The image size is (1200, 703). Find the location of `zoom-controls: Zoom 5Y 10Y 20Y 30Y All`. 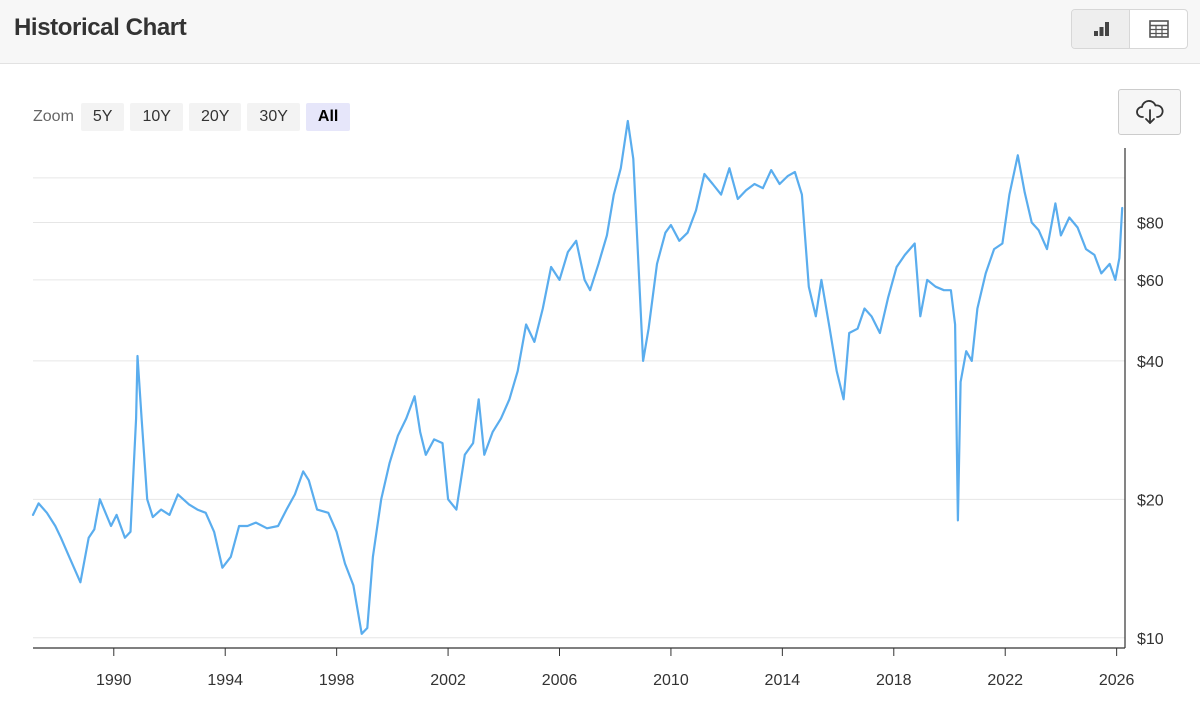

zoom-controls: Zoom 5Y 10Y 20Y 30Y All is located at coordinates (194, 117).